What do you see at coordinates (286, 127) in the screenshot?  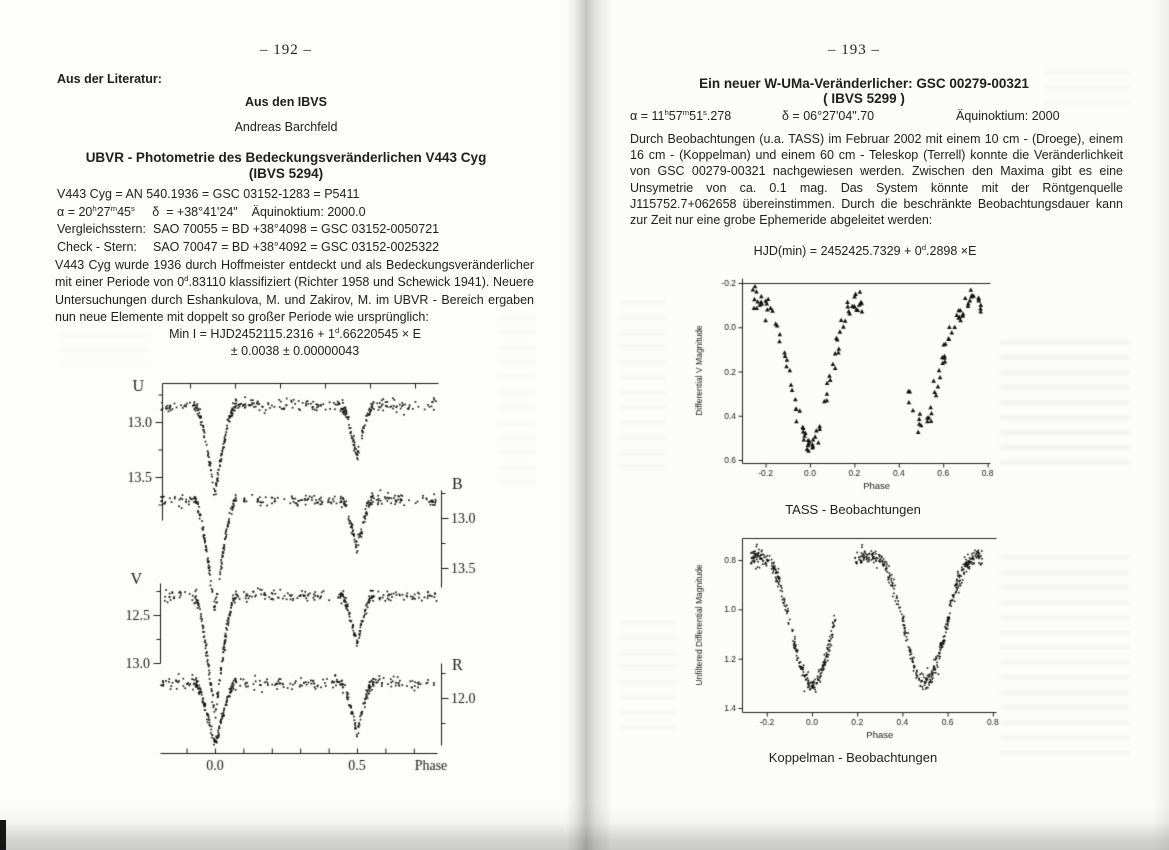 I see `author: Andreas Barchfeld` at bounding box center [286, 127].